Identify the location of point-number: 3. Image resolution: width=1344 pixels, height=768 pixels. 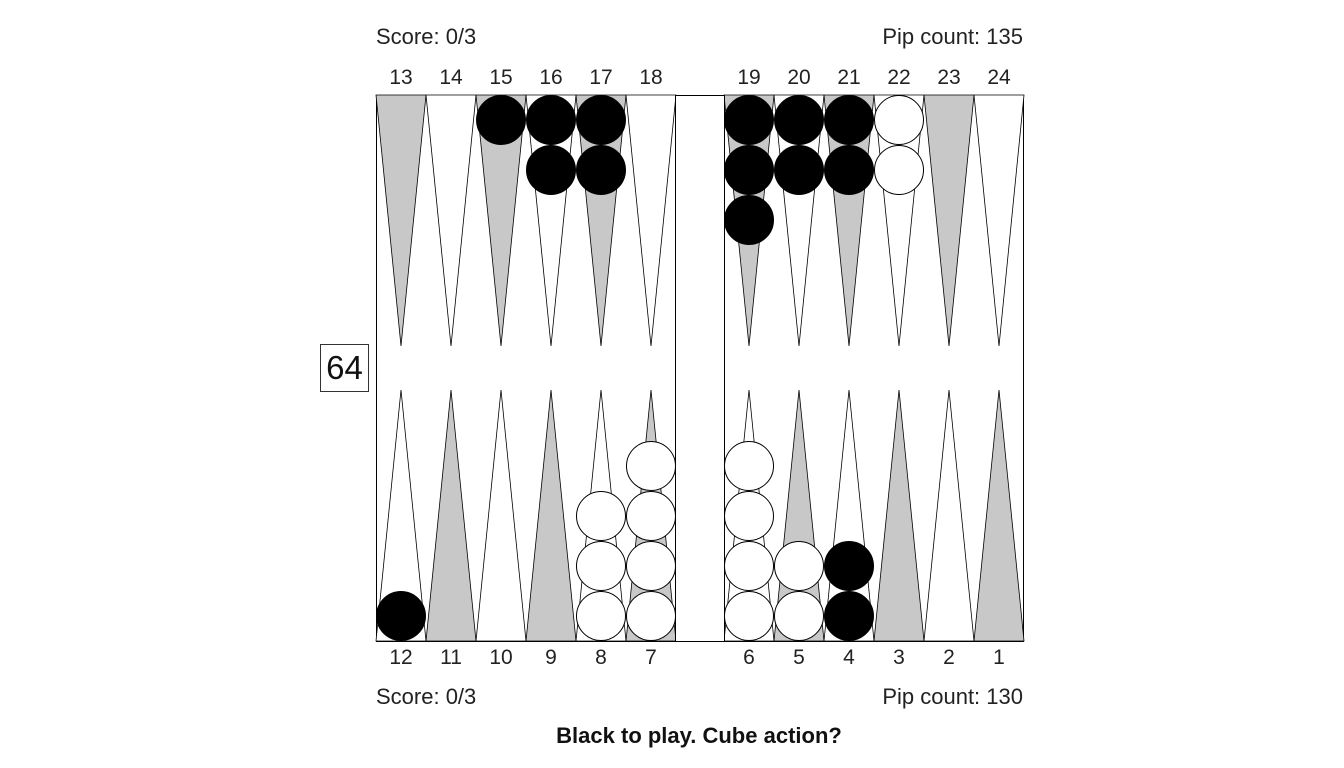
(899, 657).